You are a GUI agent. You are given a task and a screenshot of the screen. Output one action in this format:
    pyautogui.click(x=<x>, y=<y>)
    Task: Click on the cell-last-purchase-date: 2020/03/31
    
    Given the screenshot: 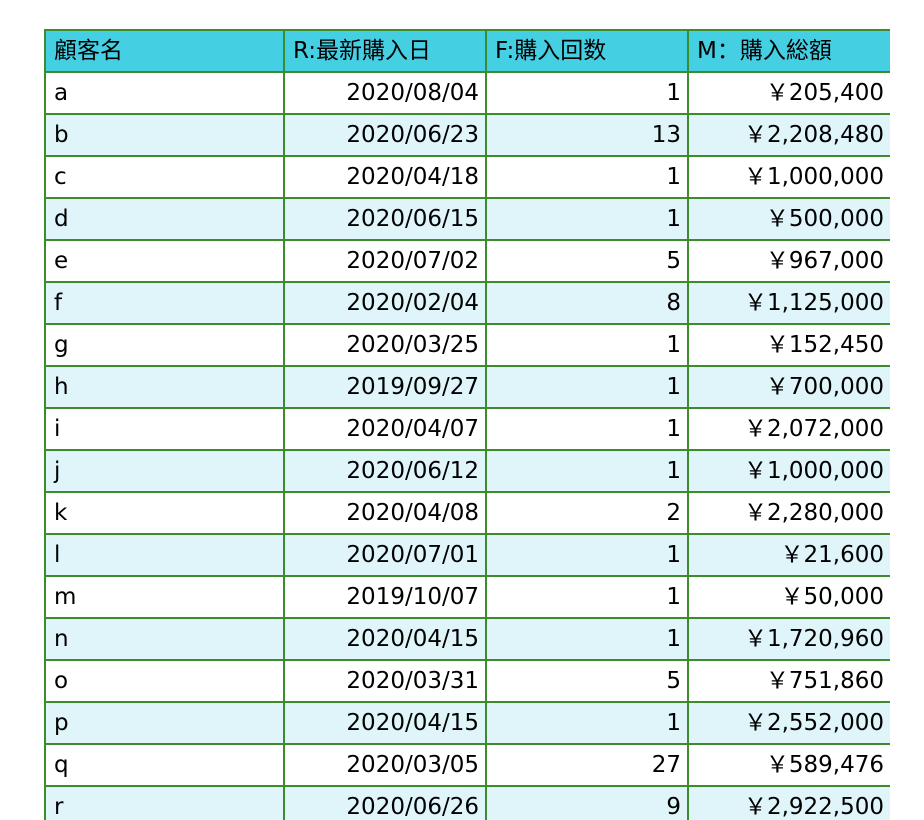 What is the action you would take?
    pyautogui.click(x=385, y=681)
    